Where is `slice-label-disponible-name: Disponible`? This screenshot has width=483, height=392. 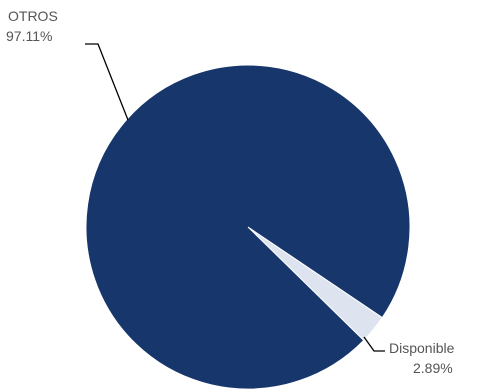 slice-label-disponible-name: Disponible is located at coordinates (422, 348).